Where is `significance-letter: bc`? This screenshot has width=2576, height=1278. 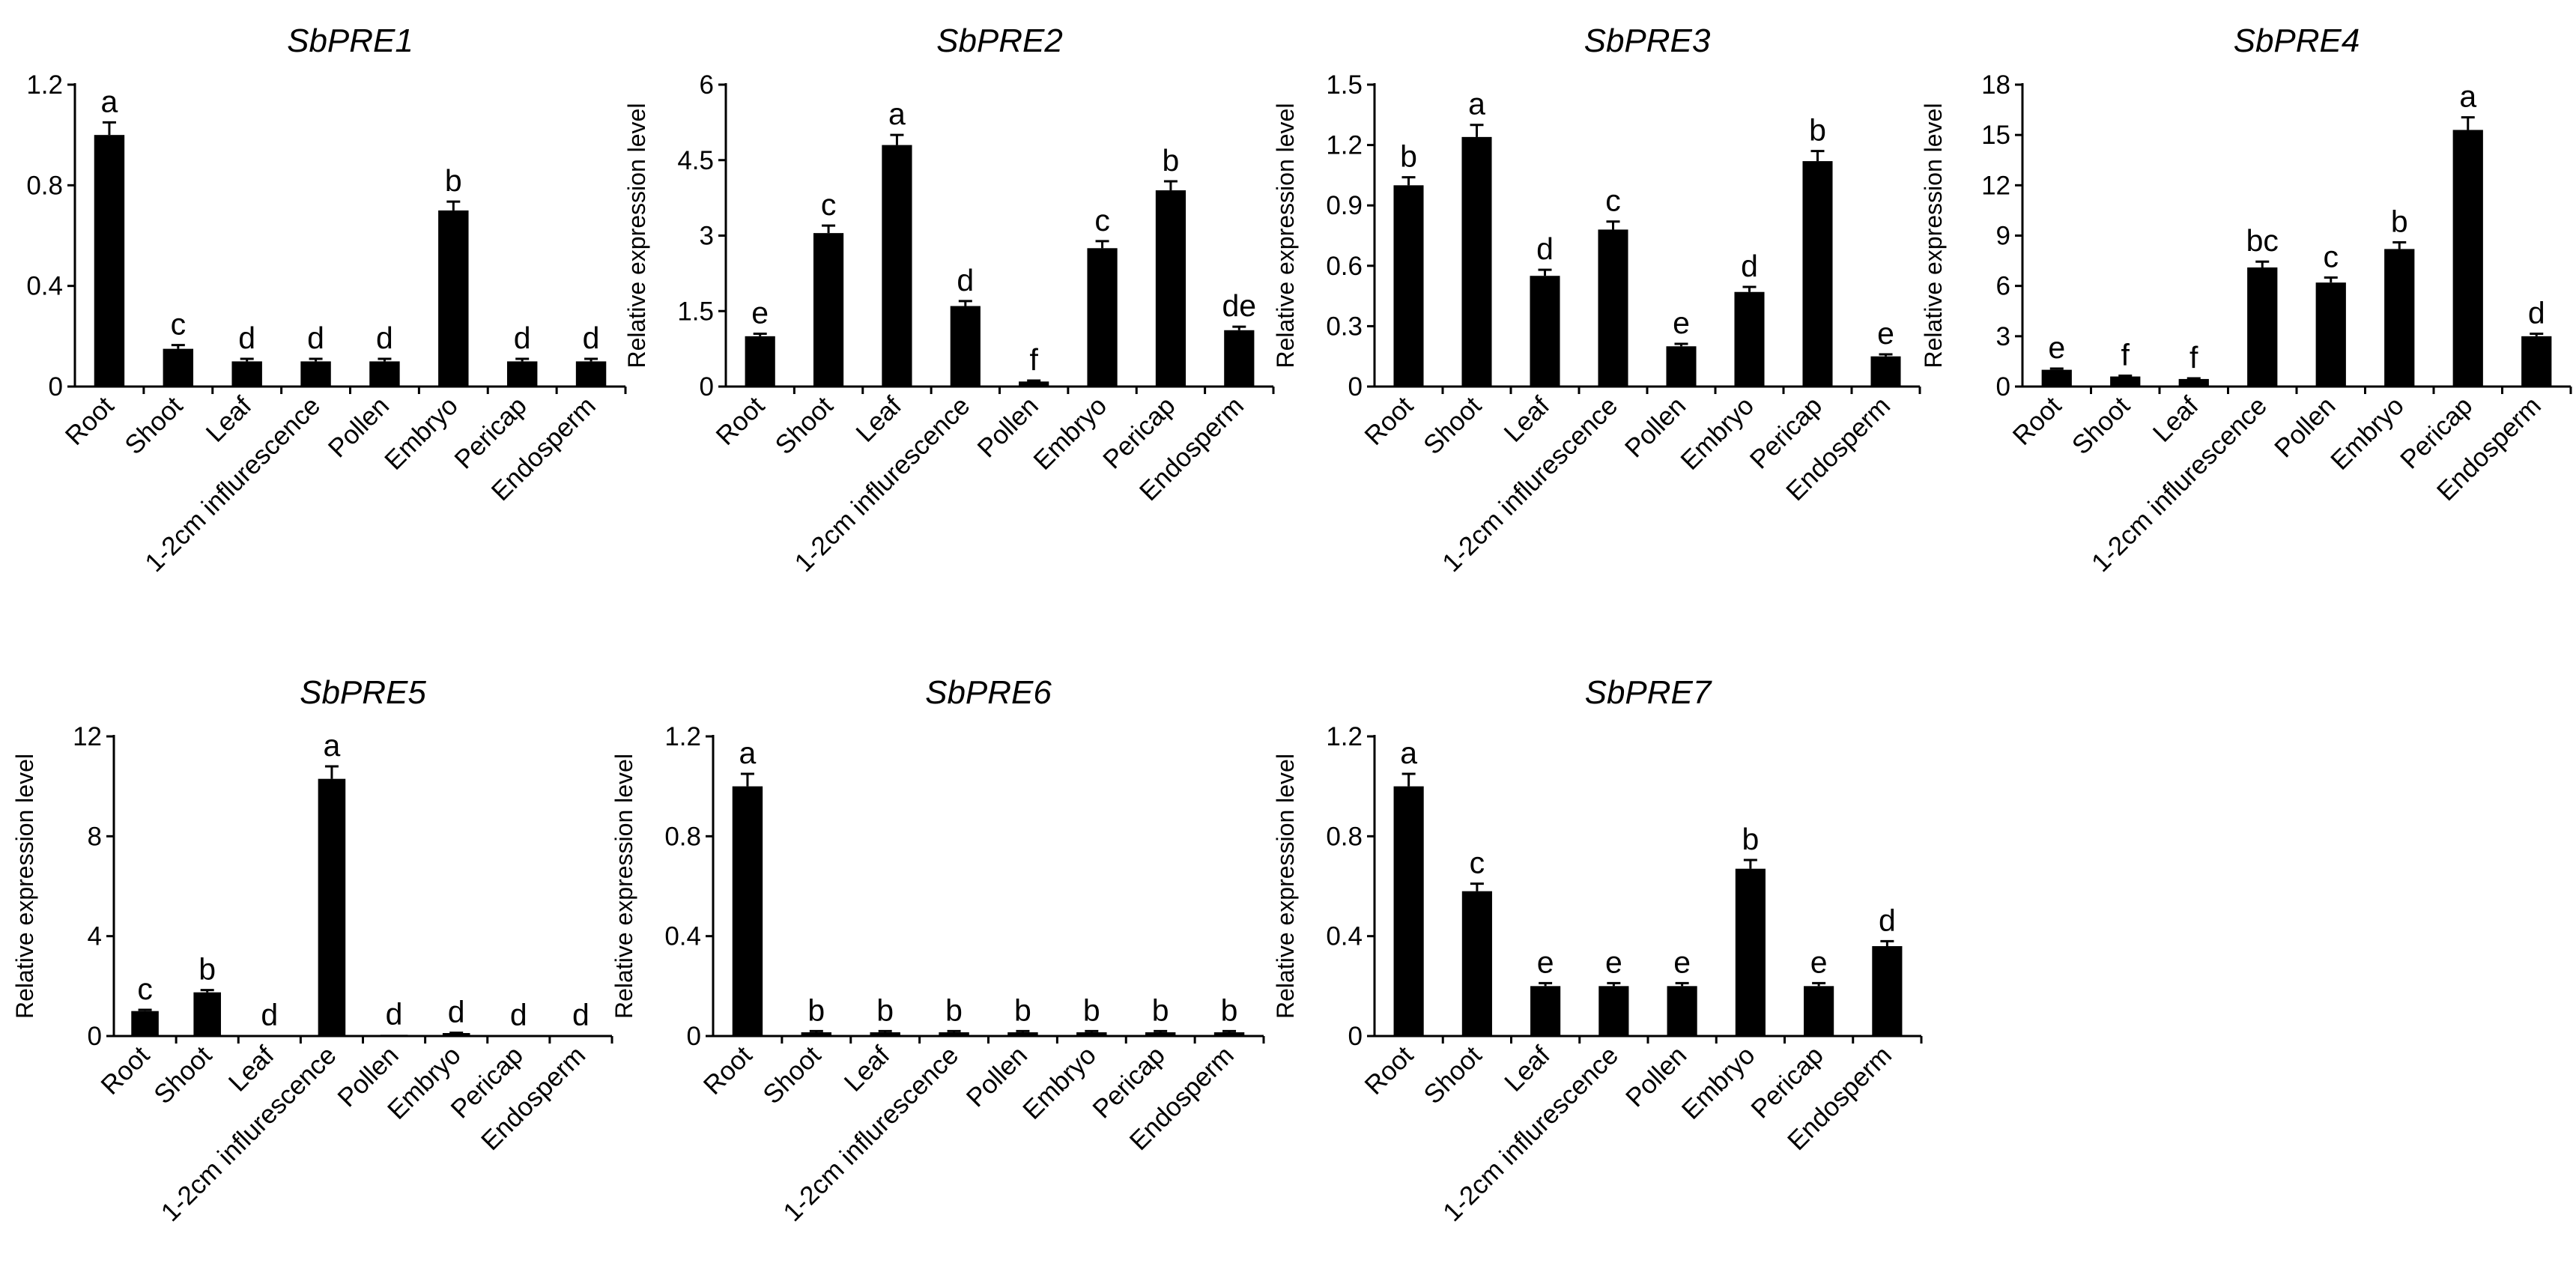
significance-letter: bc is located at coordinates (2262, 240).